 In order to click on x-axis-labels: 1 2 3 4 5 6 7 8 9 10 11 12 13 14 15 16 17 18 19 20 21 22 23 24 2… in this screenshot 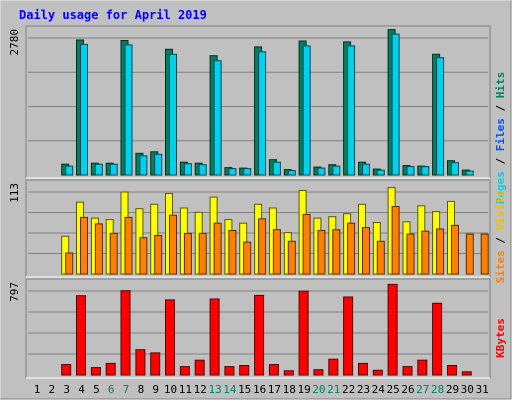, I will do `click(261, 389)`.